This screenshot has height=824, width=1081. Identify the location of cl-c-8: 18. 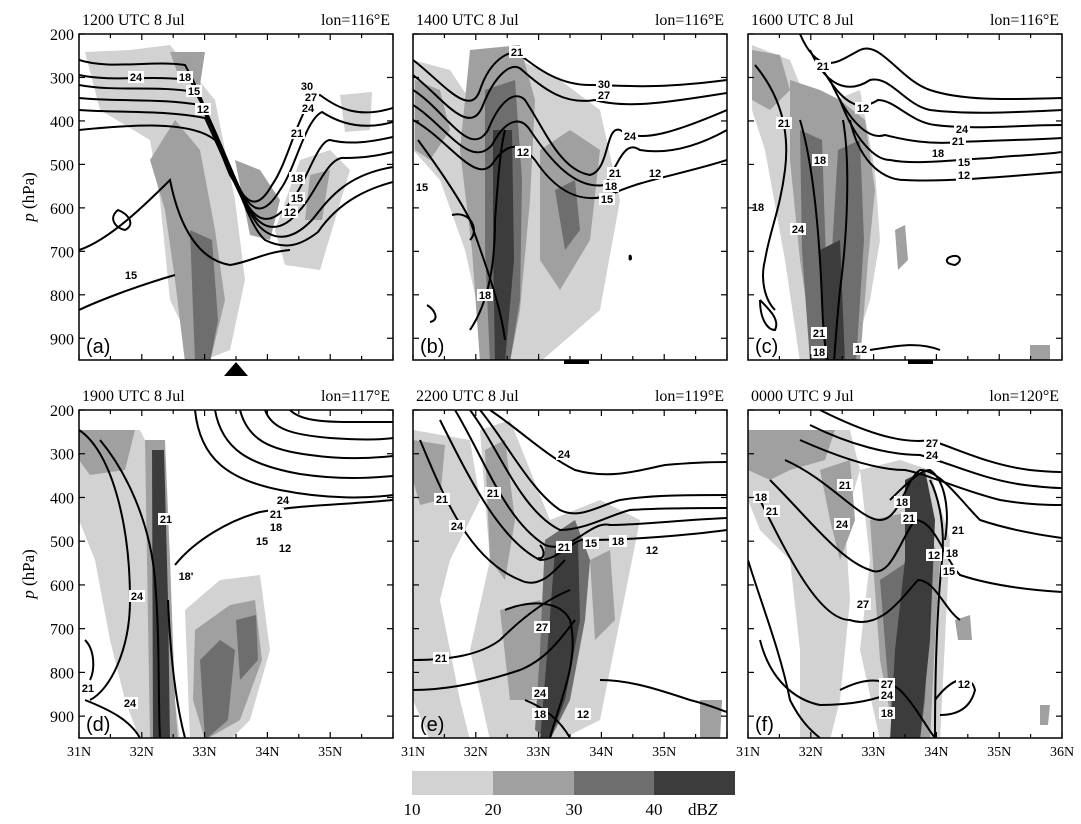
(820, 160).